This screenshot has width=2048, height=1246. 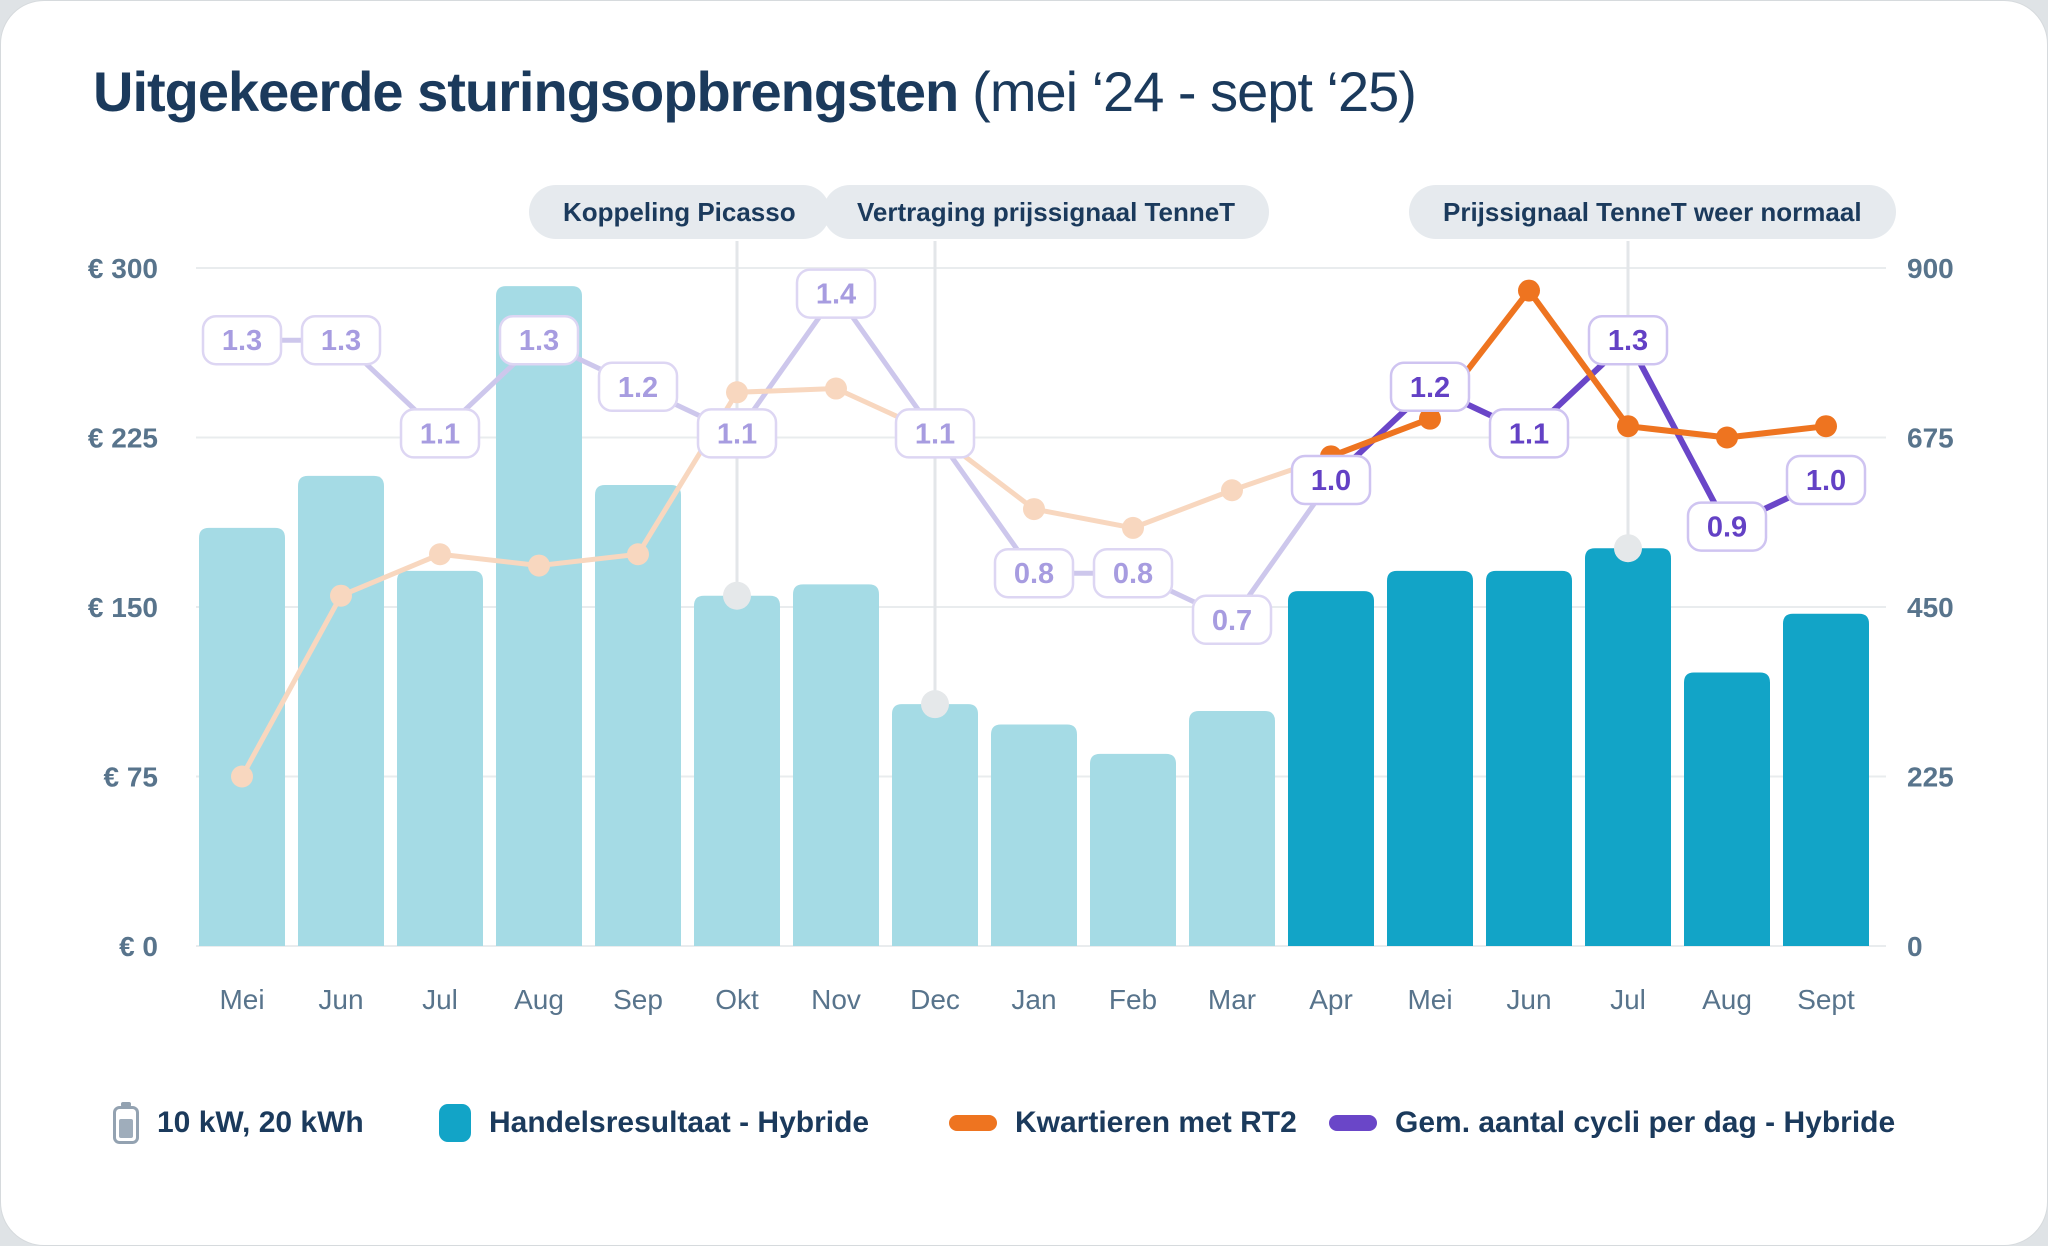 What do you see at coordinates (1826, 999) in the screenshot?
I see `axis-tick-label: Sept` at bounding box center [1826, 999].